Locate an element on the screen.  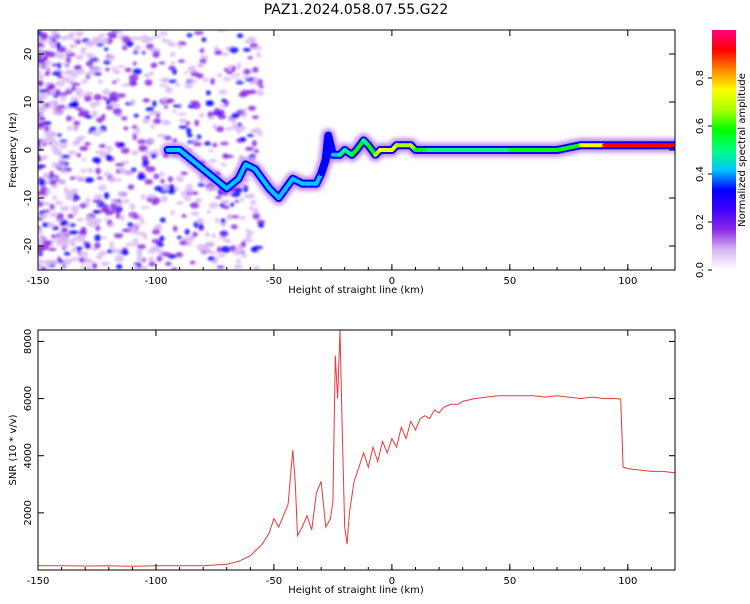
snr-xtick-label: 100 is located at coordinates (627, 581).